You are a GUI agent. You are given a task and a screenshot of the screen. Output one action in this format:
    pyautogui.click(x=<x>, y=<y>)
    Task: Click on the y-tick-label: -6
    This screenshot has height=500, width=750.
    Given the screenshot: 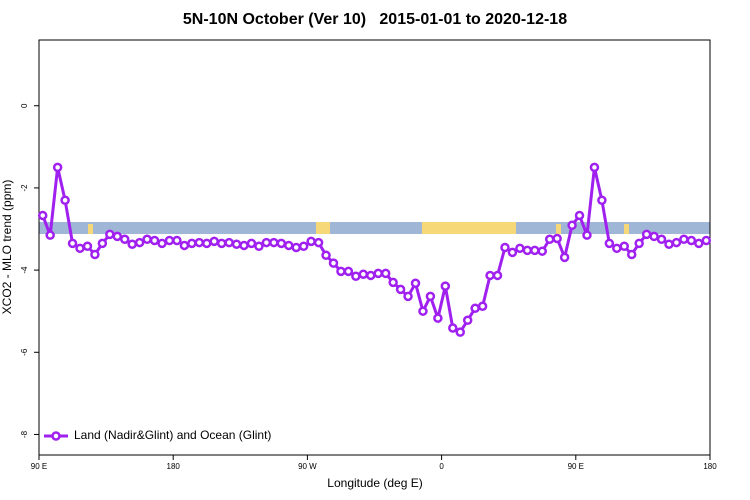 What is the action you would take?
    pyautogui.click(x=24, y=352)
    